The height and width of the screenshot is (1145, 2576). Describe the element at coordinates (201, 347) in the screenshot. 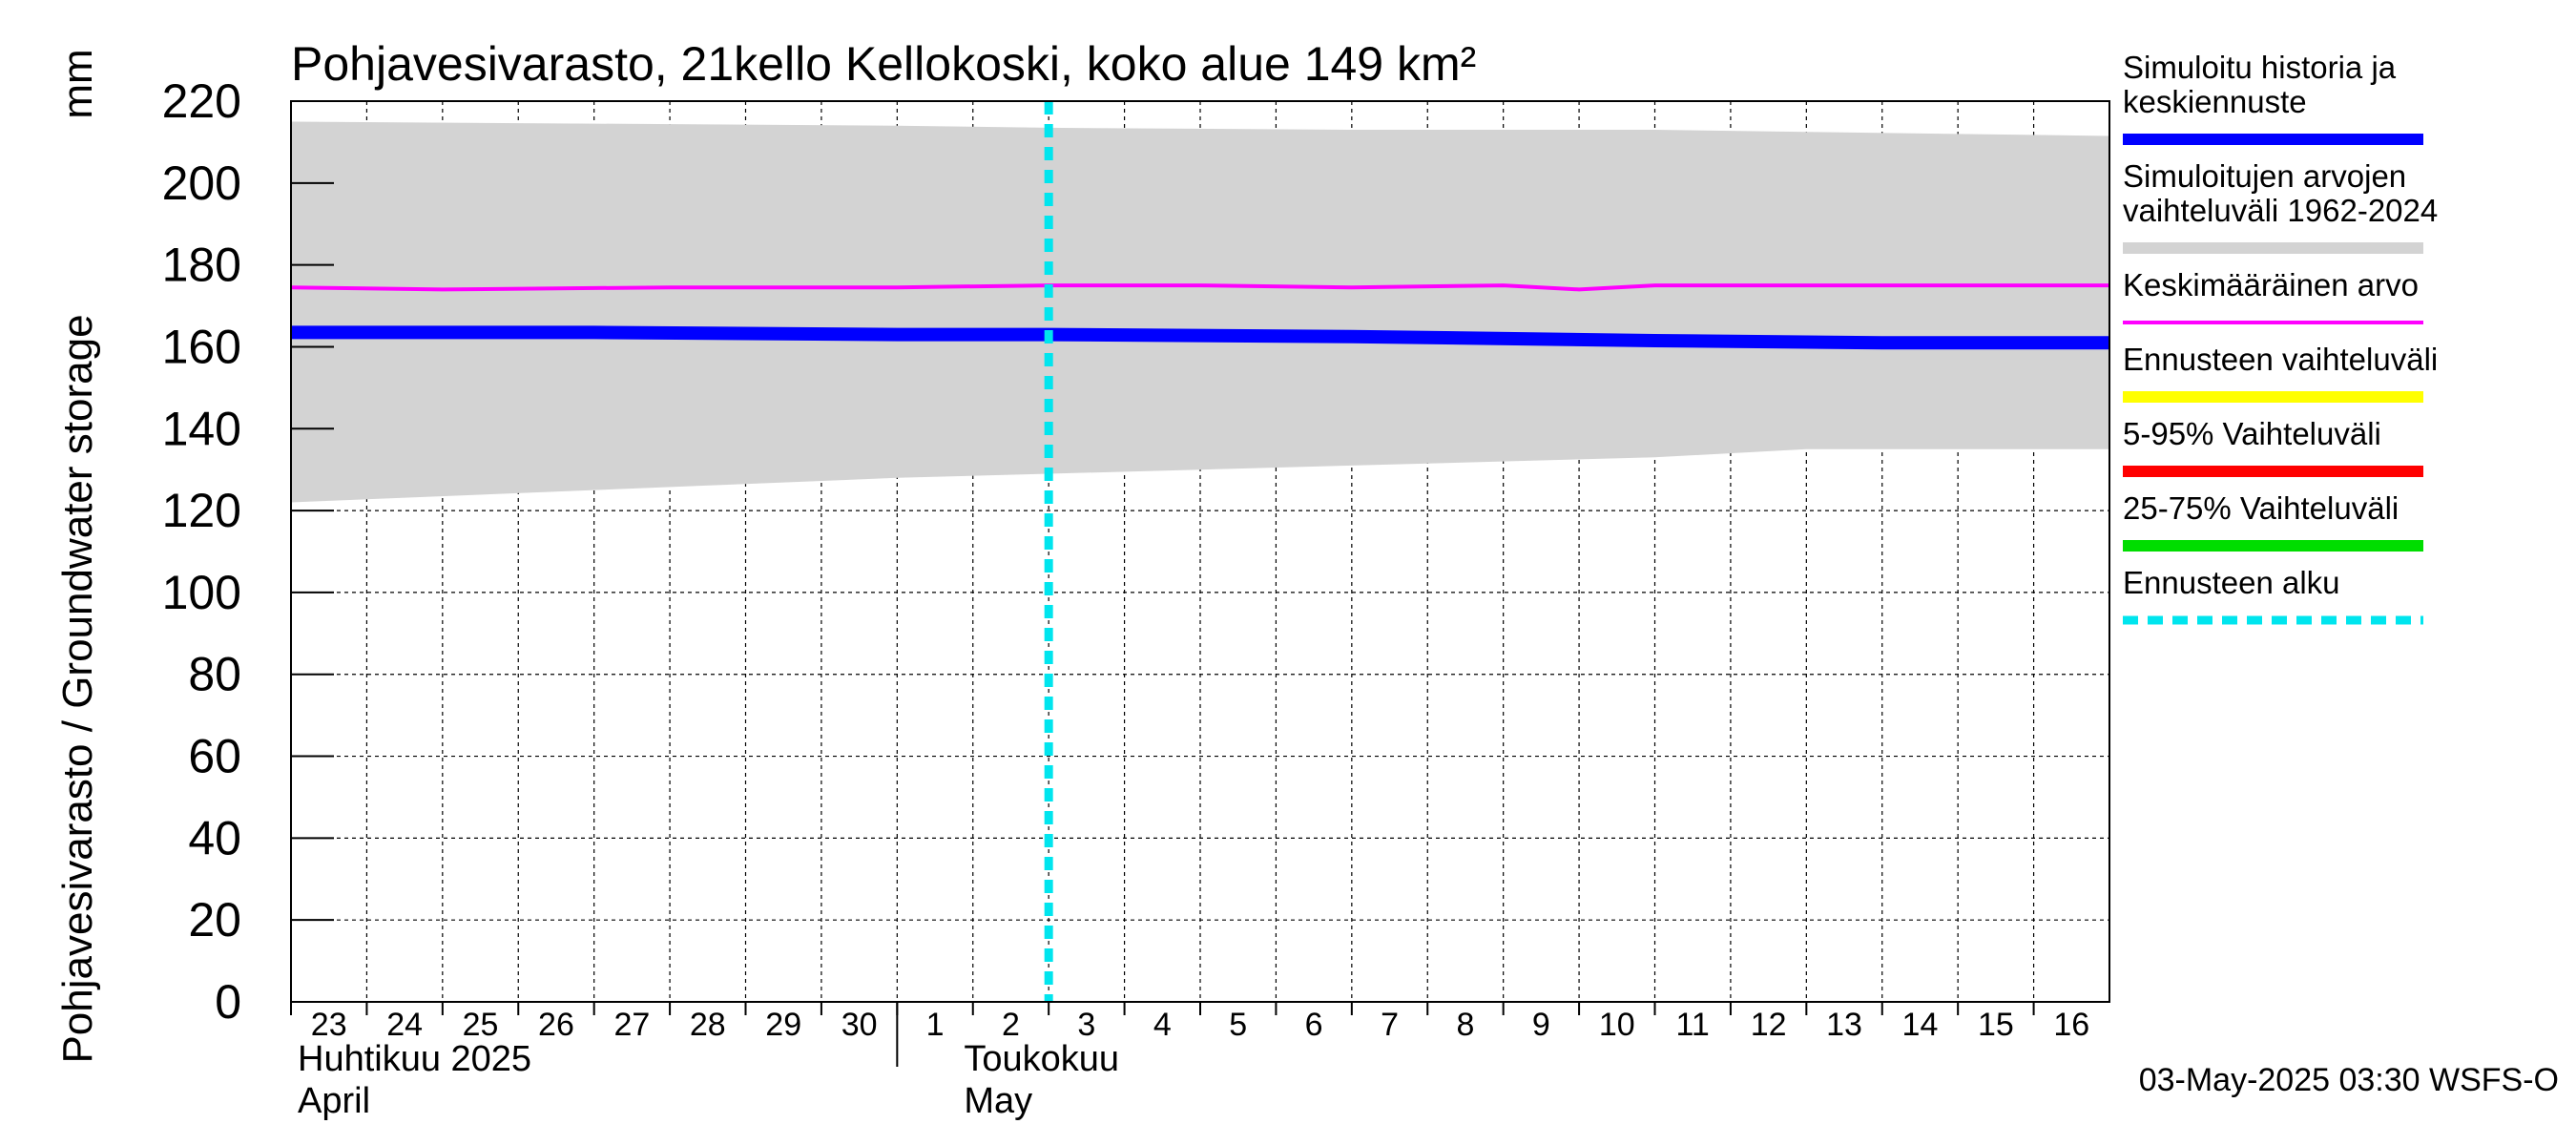

I see `y-tick-label: 160` at that location.